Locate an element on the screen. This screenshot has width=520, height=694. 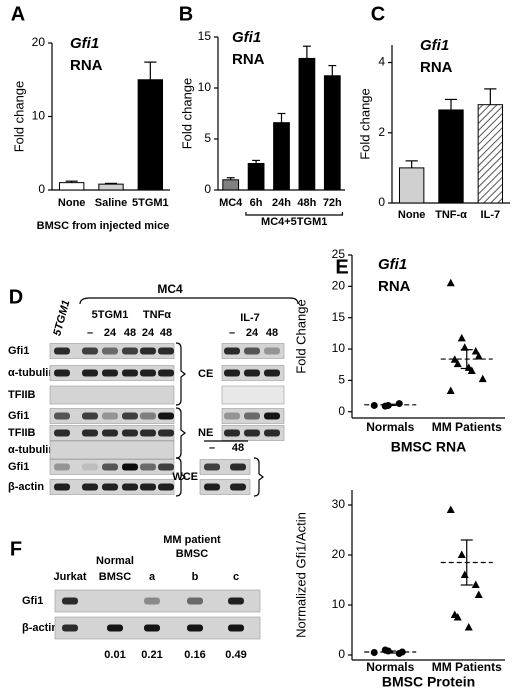
header-bracket is located at coordinates (189, 301).